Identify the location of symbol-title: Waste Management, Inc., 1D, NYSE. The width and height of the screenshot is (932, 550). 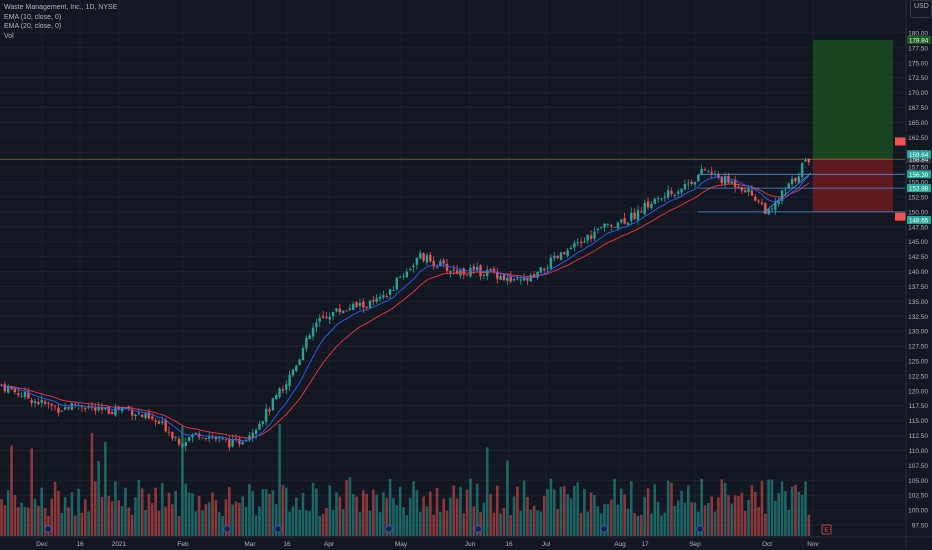
(61, 7).